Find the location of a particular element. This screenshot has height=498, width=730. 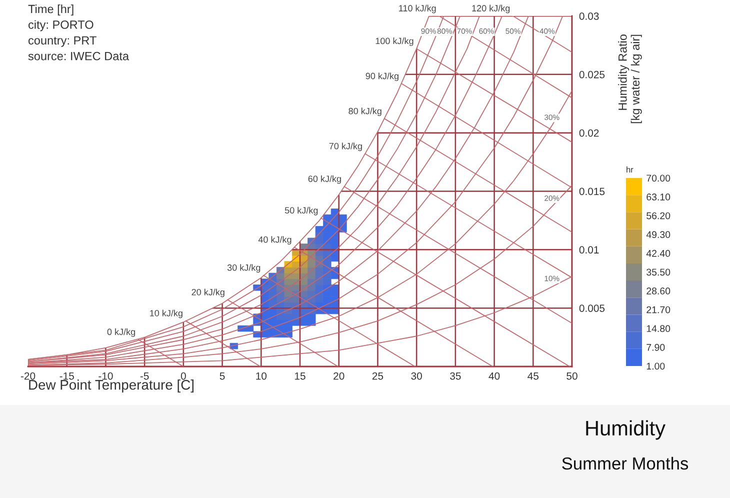

color-bar-label: 42.40 is located at coordinates (658, 253).